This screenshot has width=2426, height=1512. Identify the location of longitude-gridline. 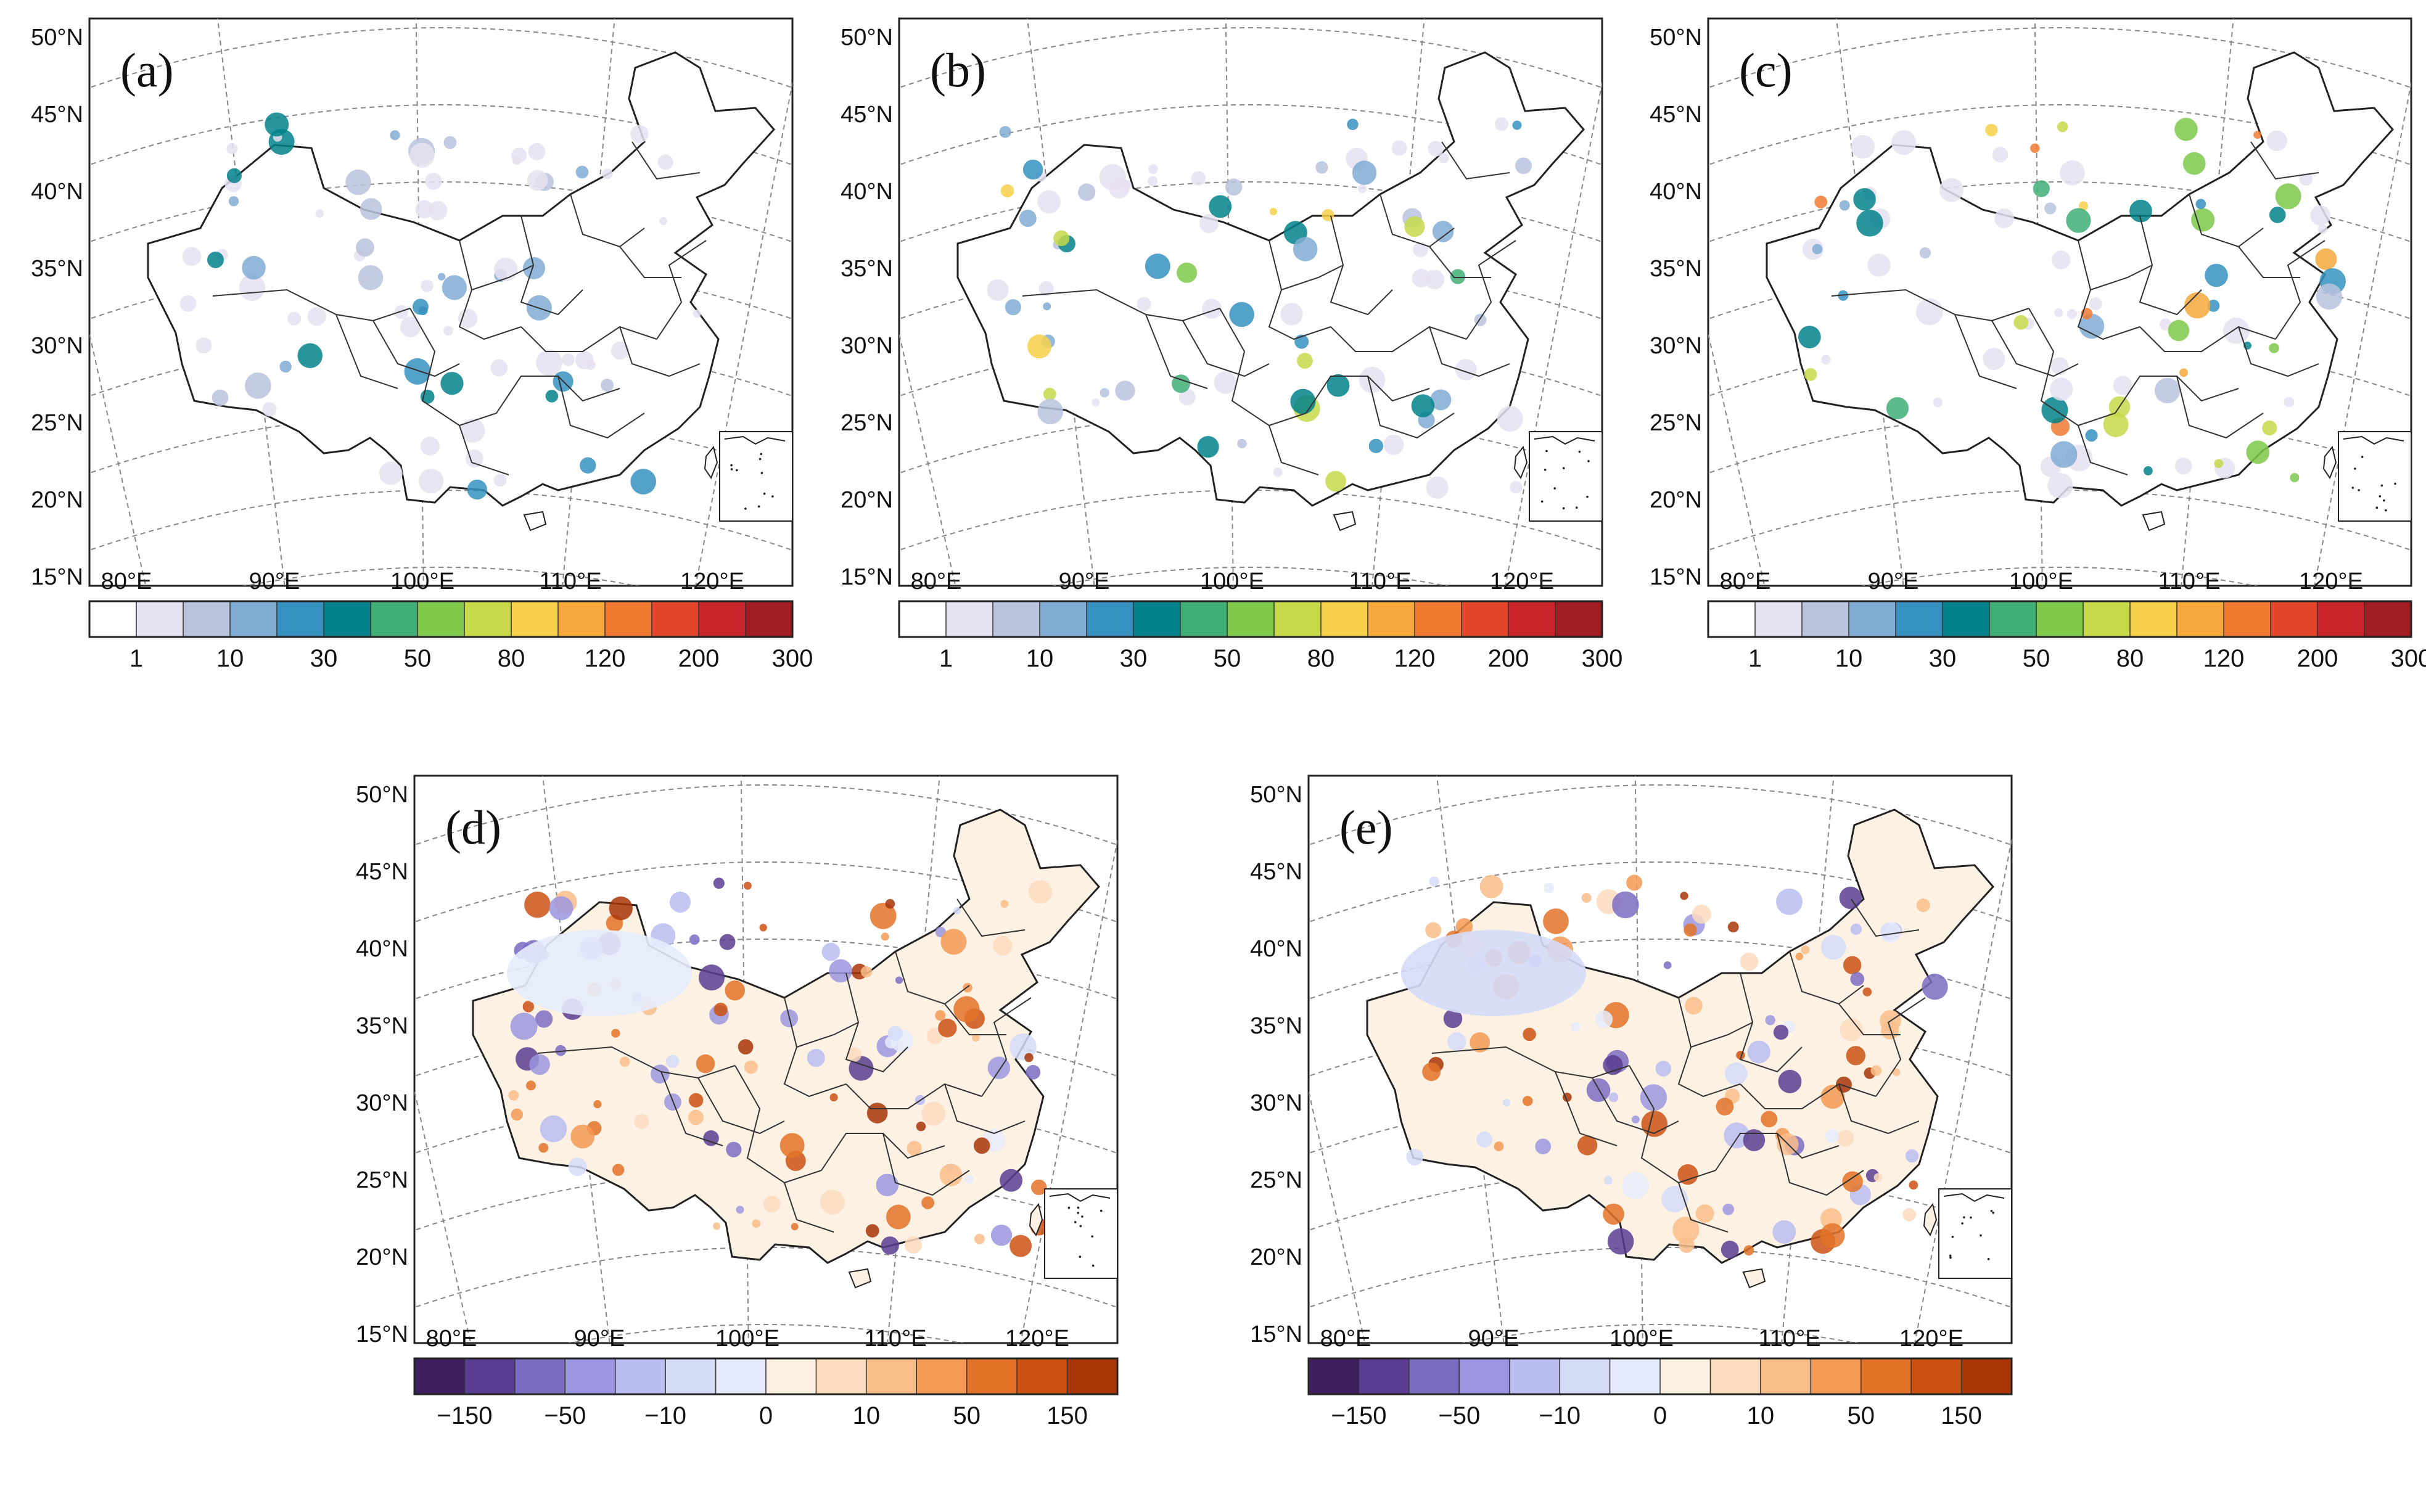
(443, 1215).